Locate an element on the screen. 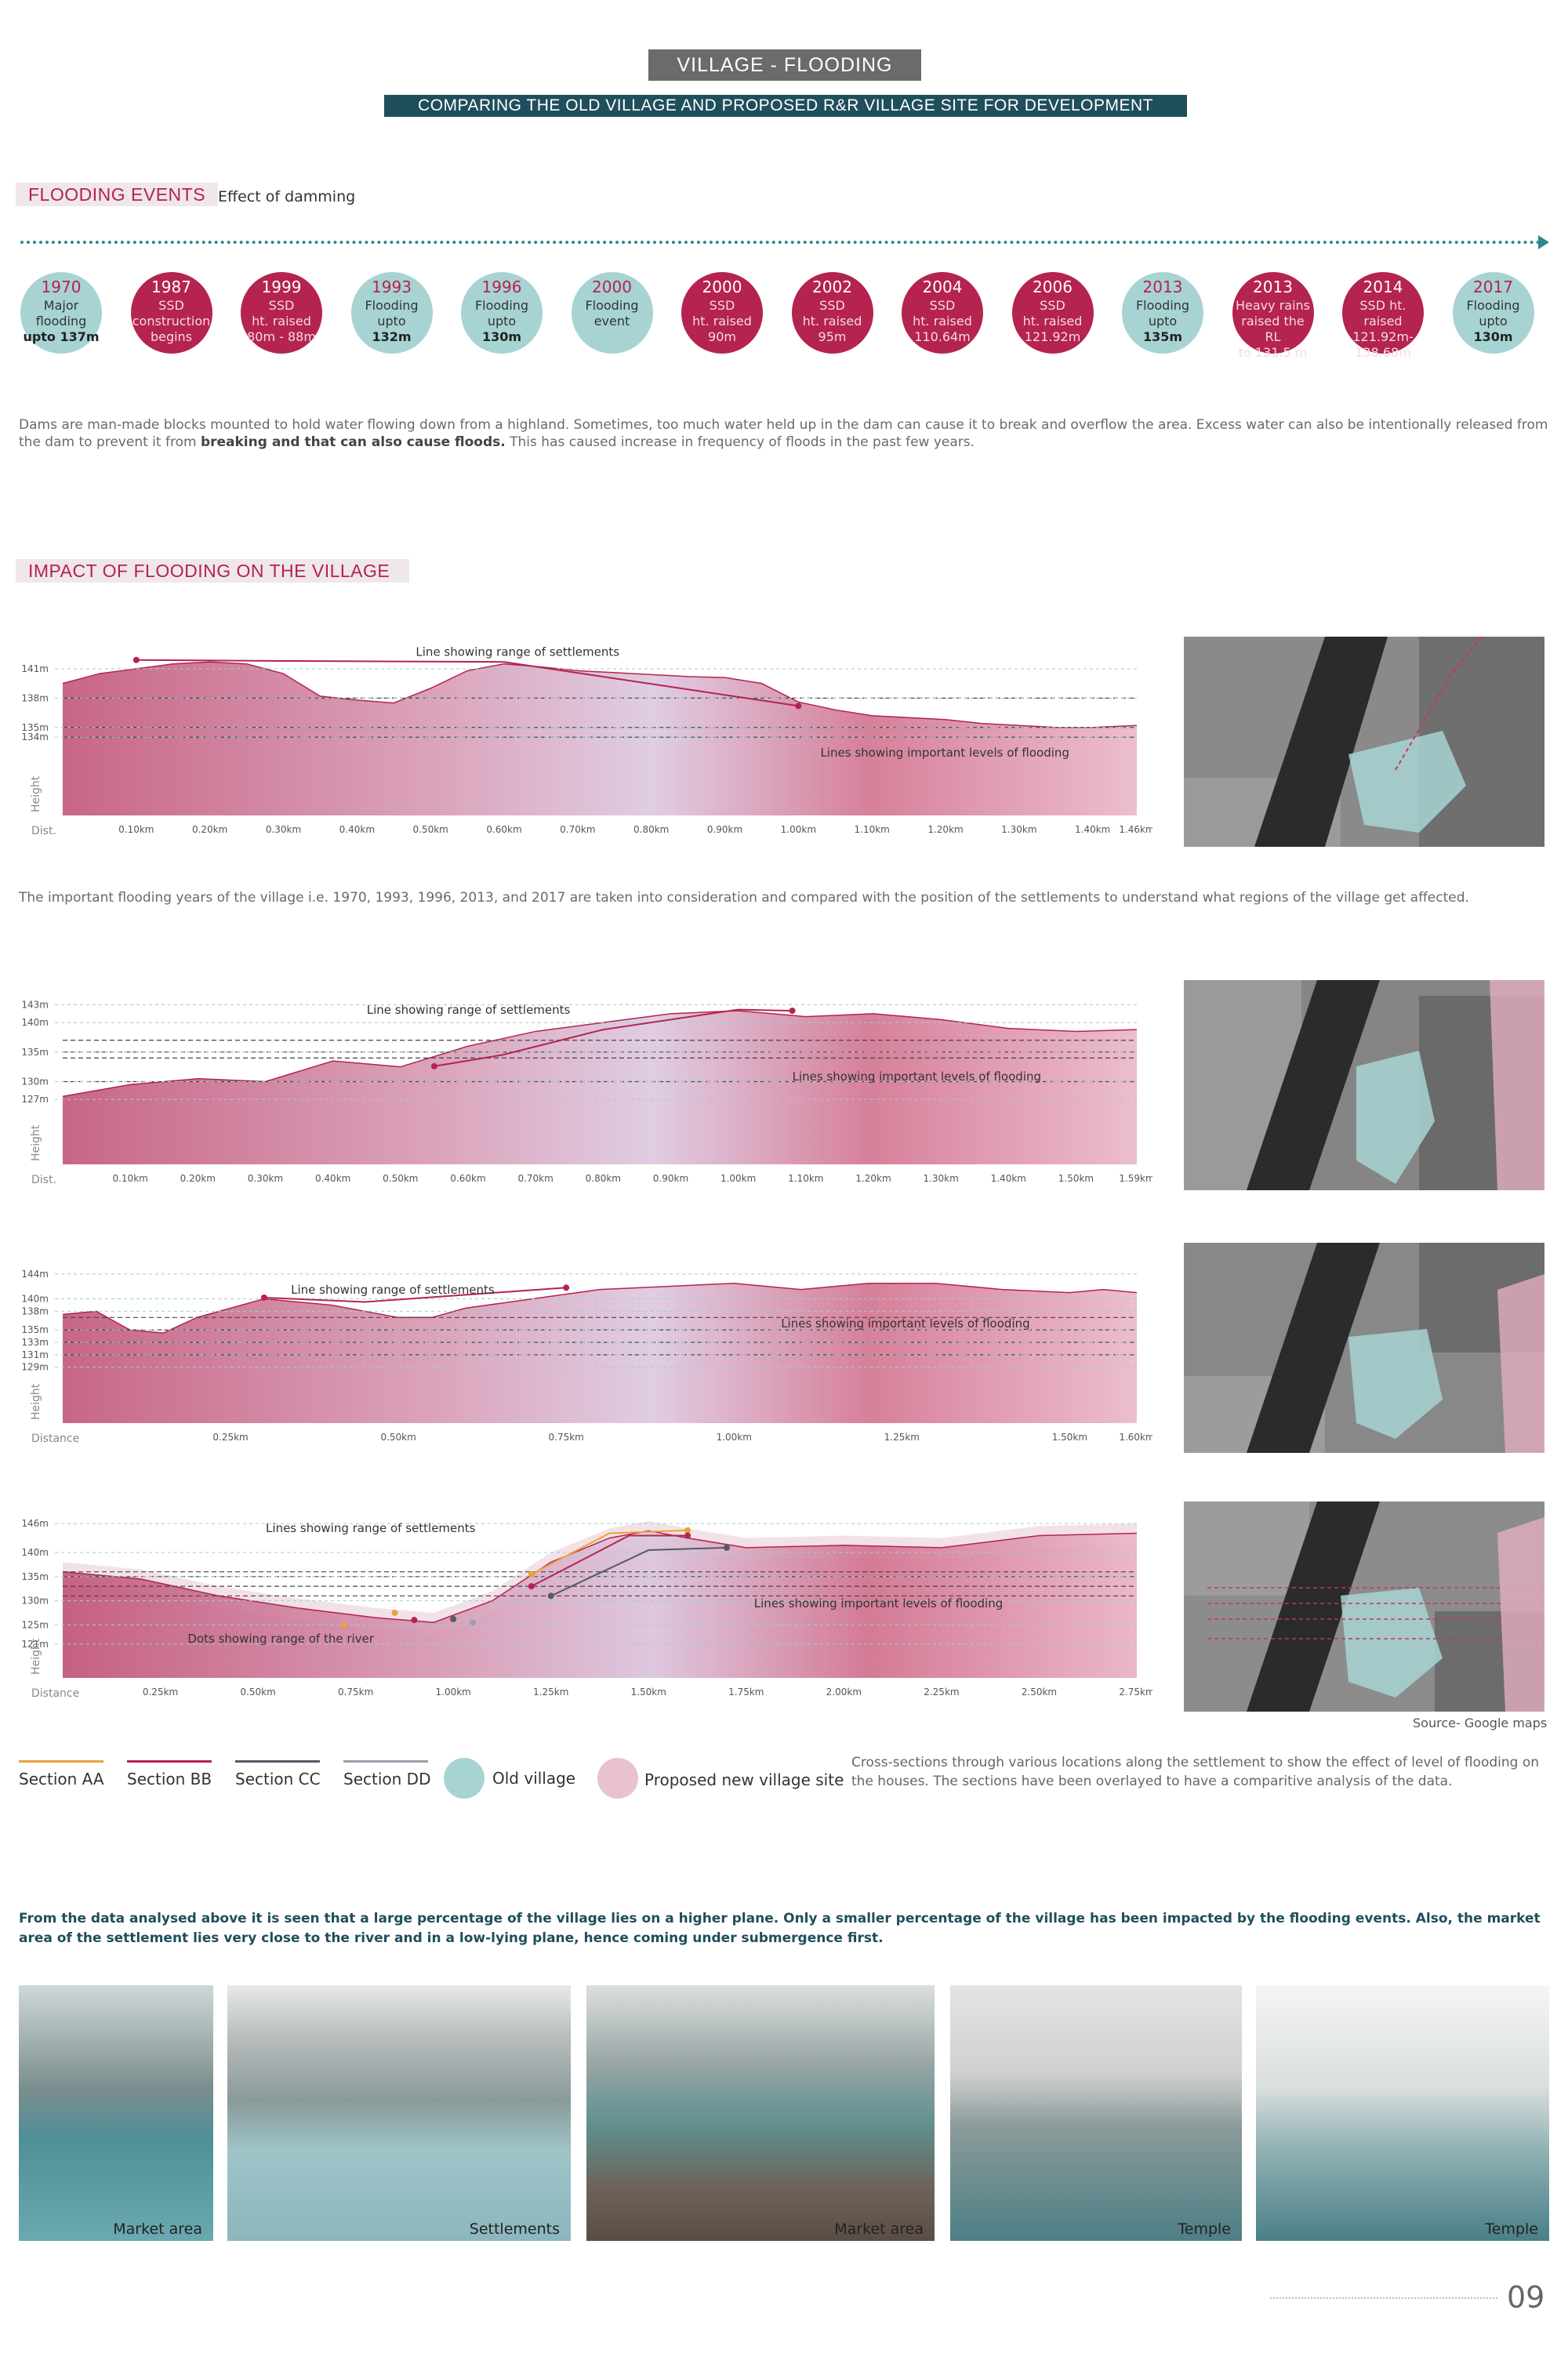 Image resolution: width=1568 pixels, height=2353 pixels. photo-temple-1: Temple is located at coordinates (1096, 2113).